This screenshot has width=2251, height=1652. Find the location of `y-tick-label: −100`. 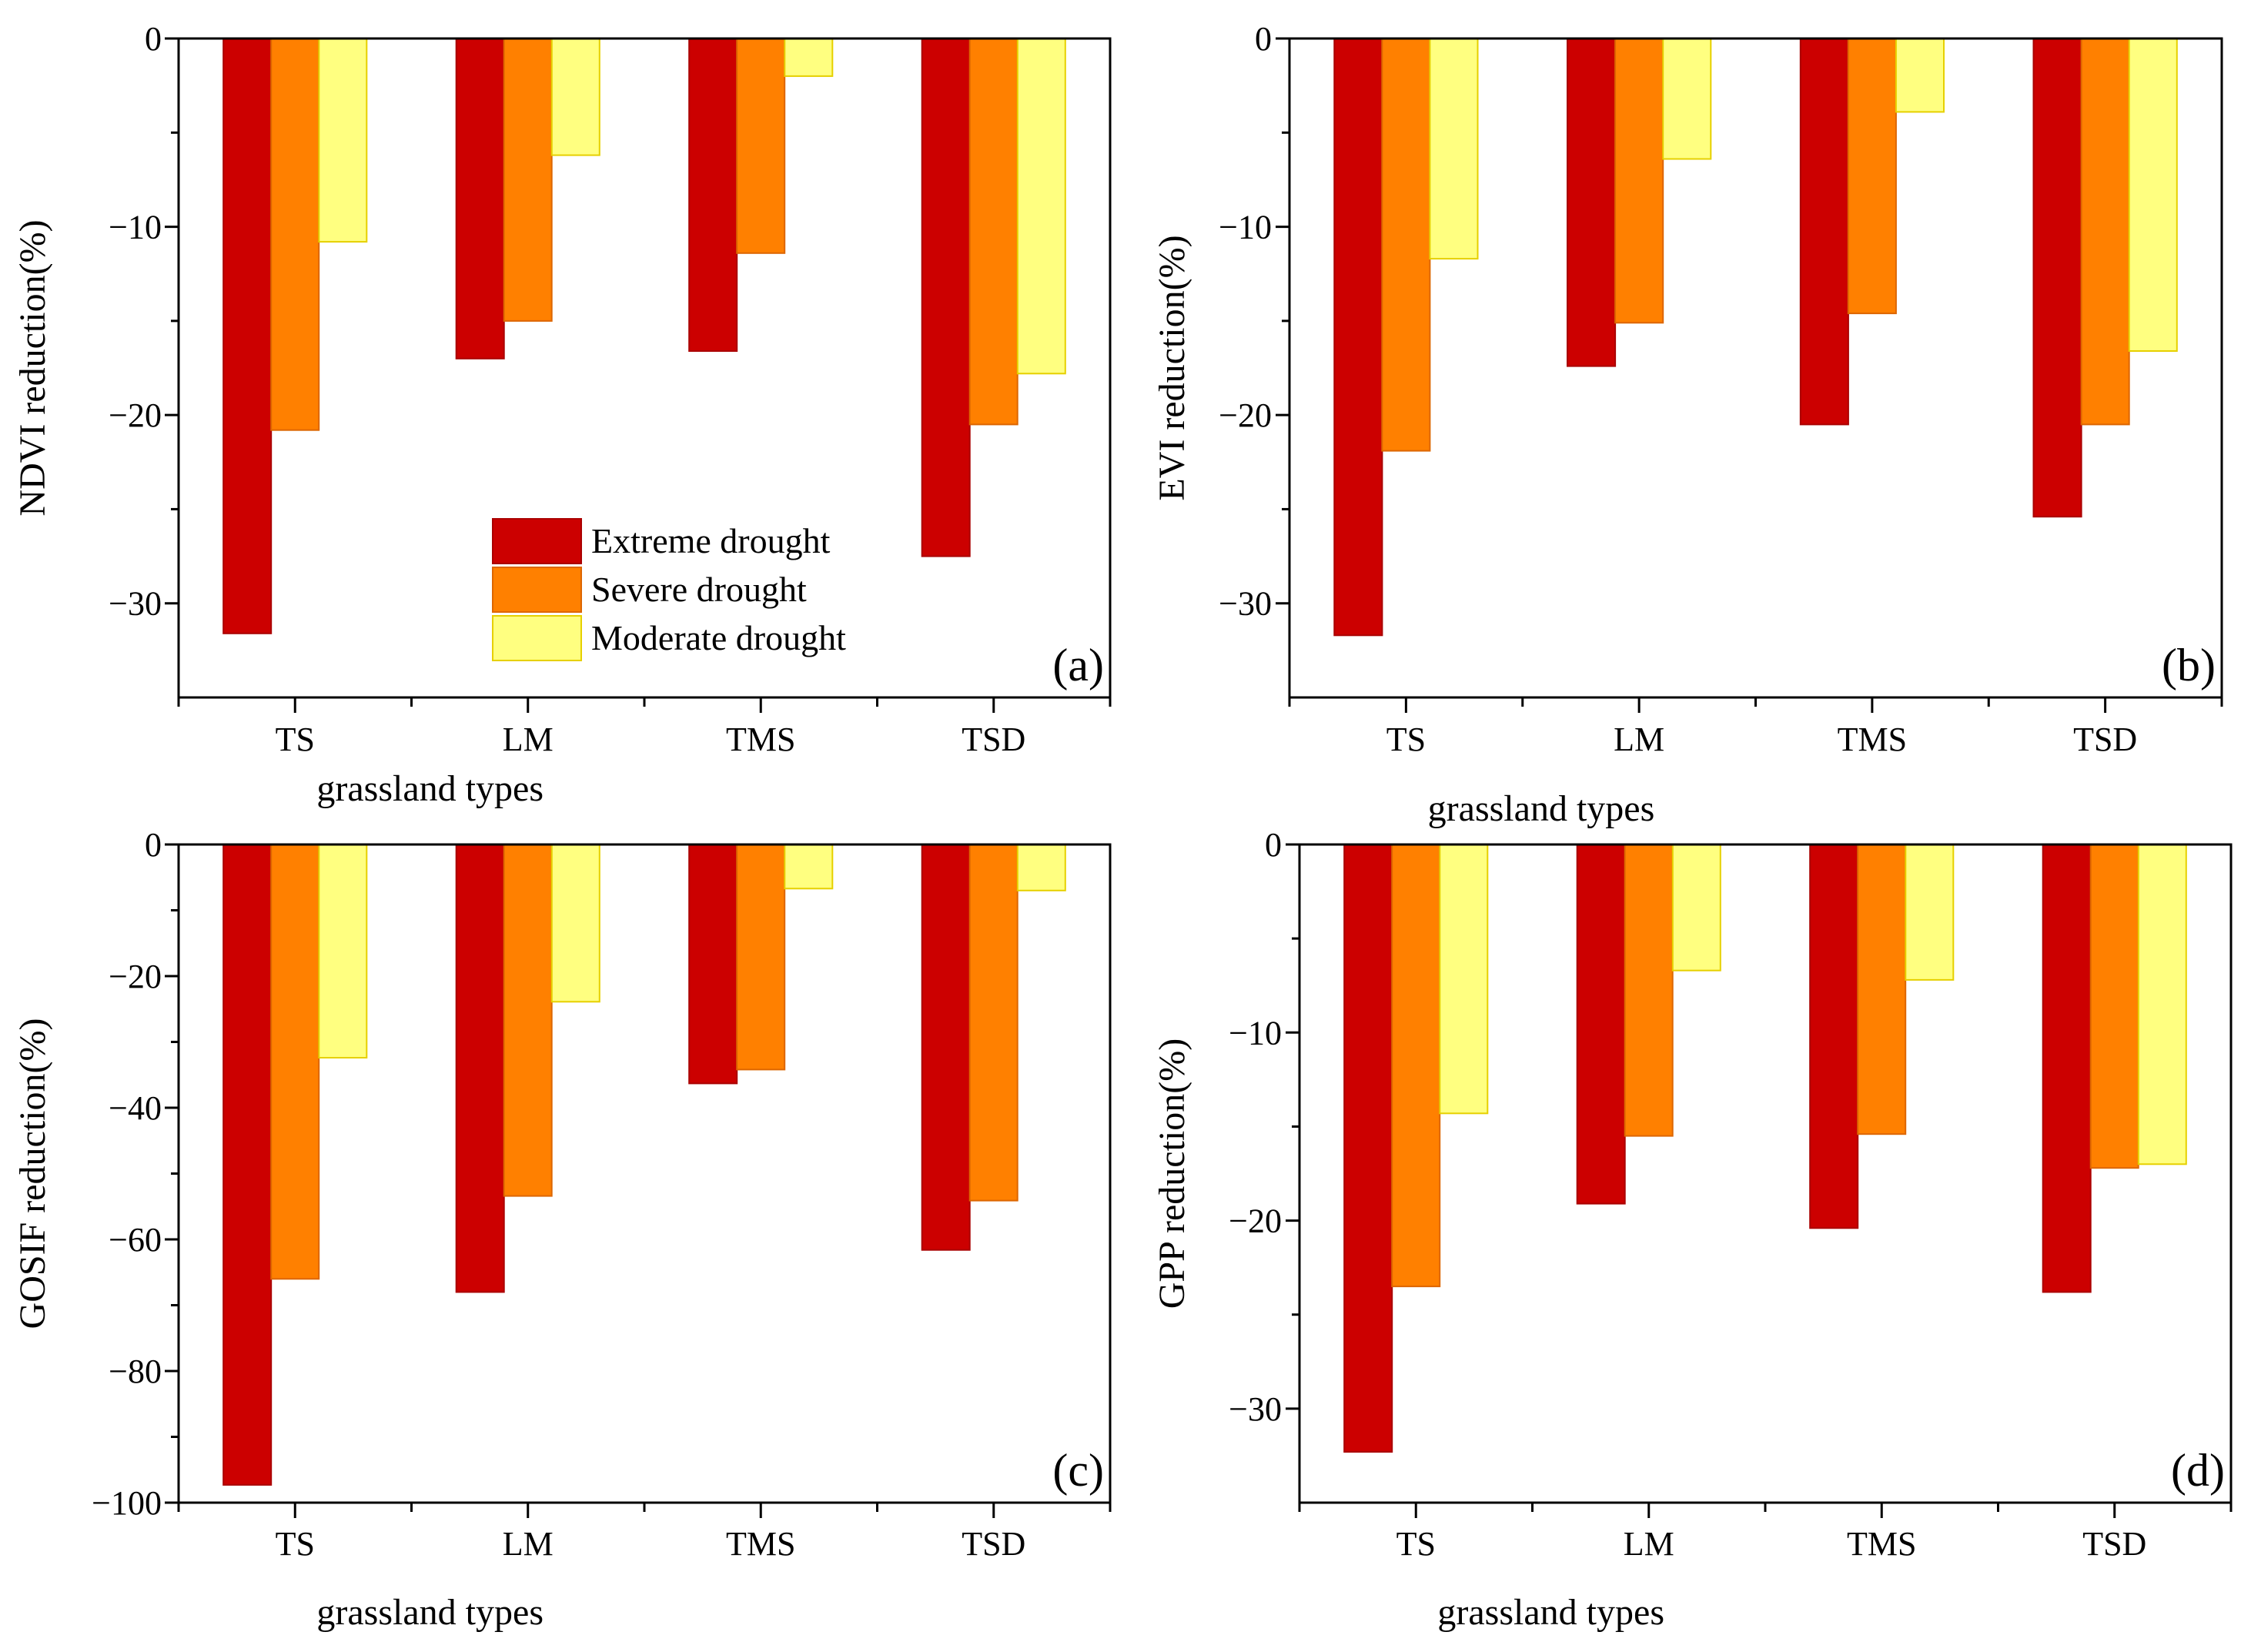

y-tick-label: −100 is located at coordinates (127, 1503).